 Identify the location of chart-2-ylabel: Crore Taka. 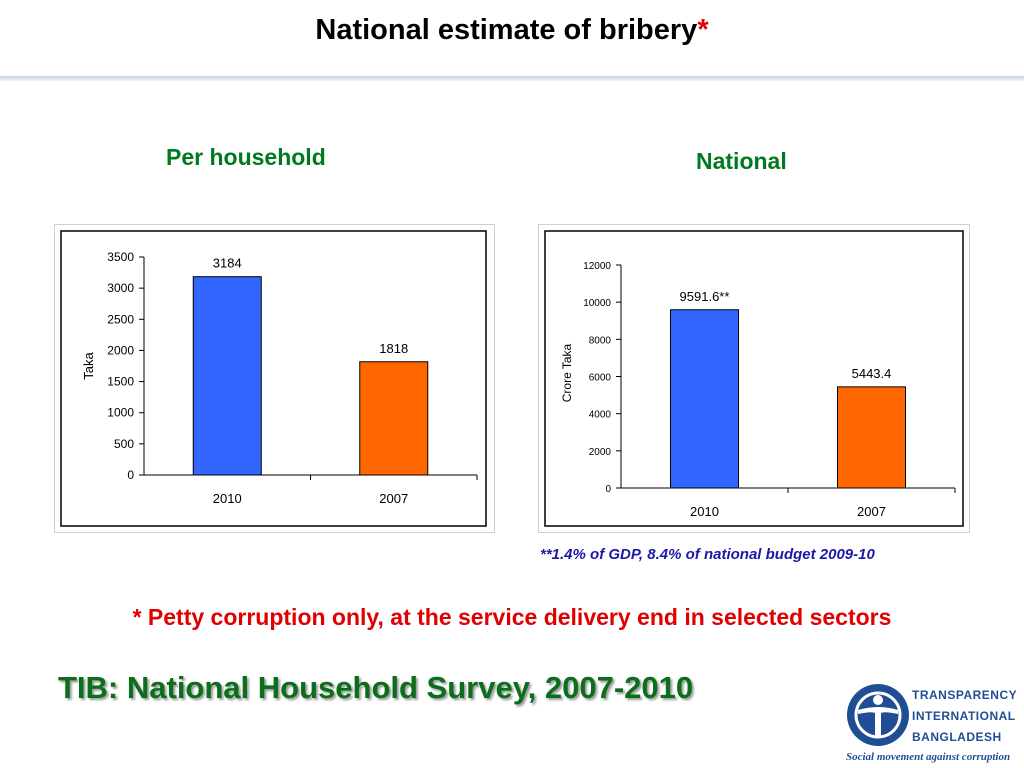
(567, 372).